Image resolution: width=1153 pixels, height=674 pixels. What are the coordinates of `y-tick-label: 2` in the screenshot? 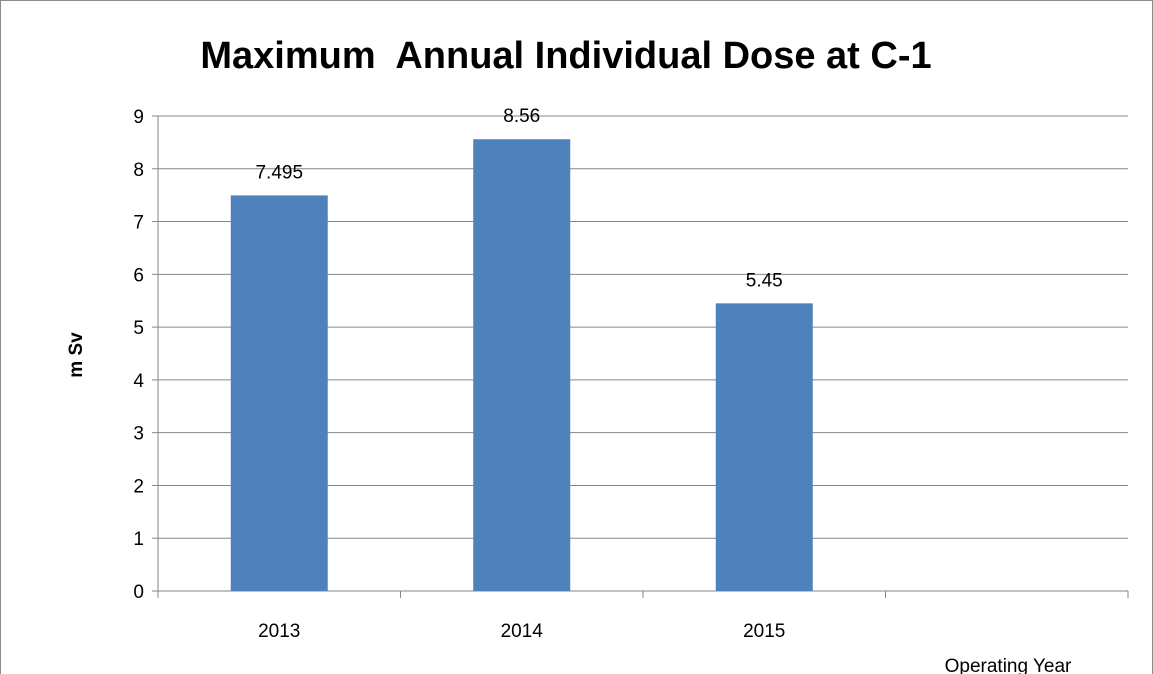 It's located at (138, 486).